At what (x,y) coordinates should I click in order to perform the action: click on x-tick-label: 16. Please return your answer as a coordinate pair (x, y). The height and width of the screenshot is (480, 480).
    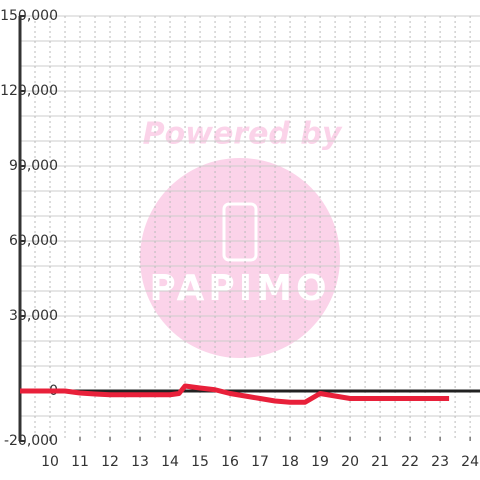
    Looking at the image, I should click on (230, 462).